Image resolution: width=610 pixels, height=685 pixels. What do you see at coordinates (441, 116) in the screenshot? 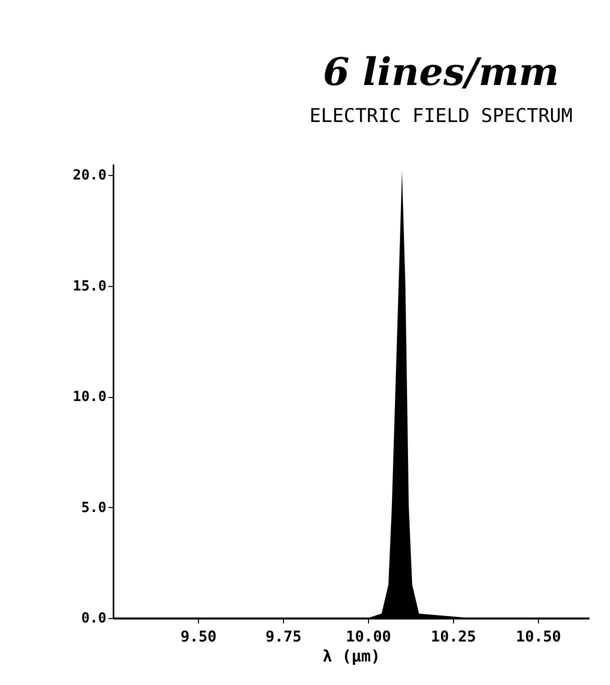
I see `chart-subtitle: ELECTRIC FIELD SPECTRUM` at bounding box center [441, 116].